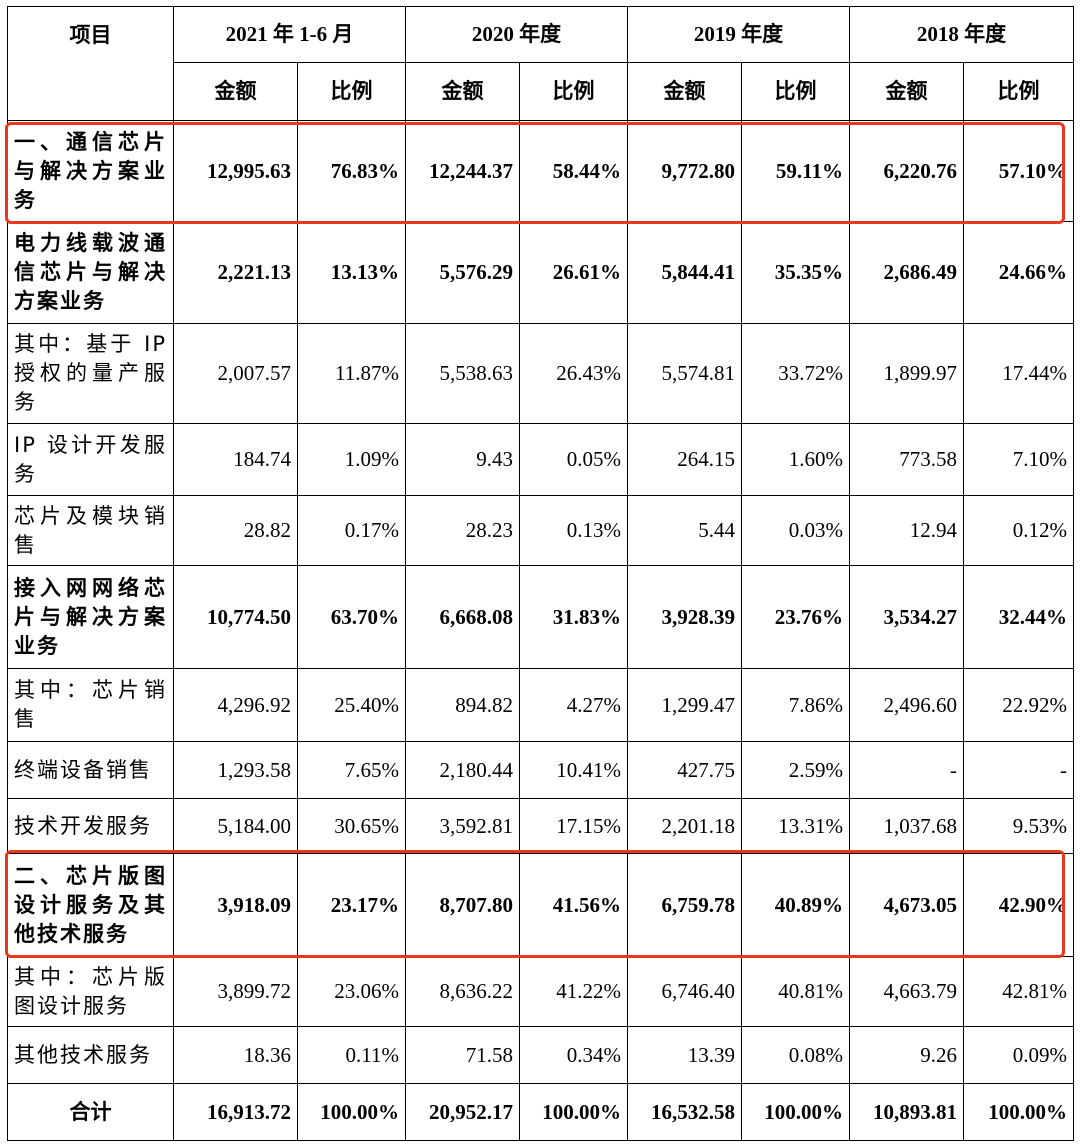 The width and height of the screenshot is (1080, 1148). I want to click on ratio-cell: 42.81%, so click(1018, 991).